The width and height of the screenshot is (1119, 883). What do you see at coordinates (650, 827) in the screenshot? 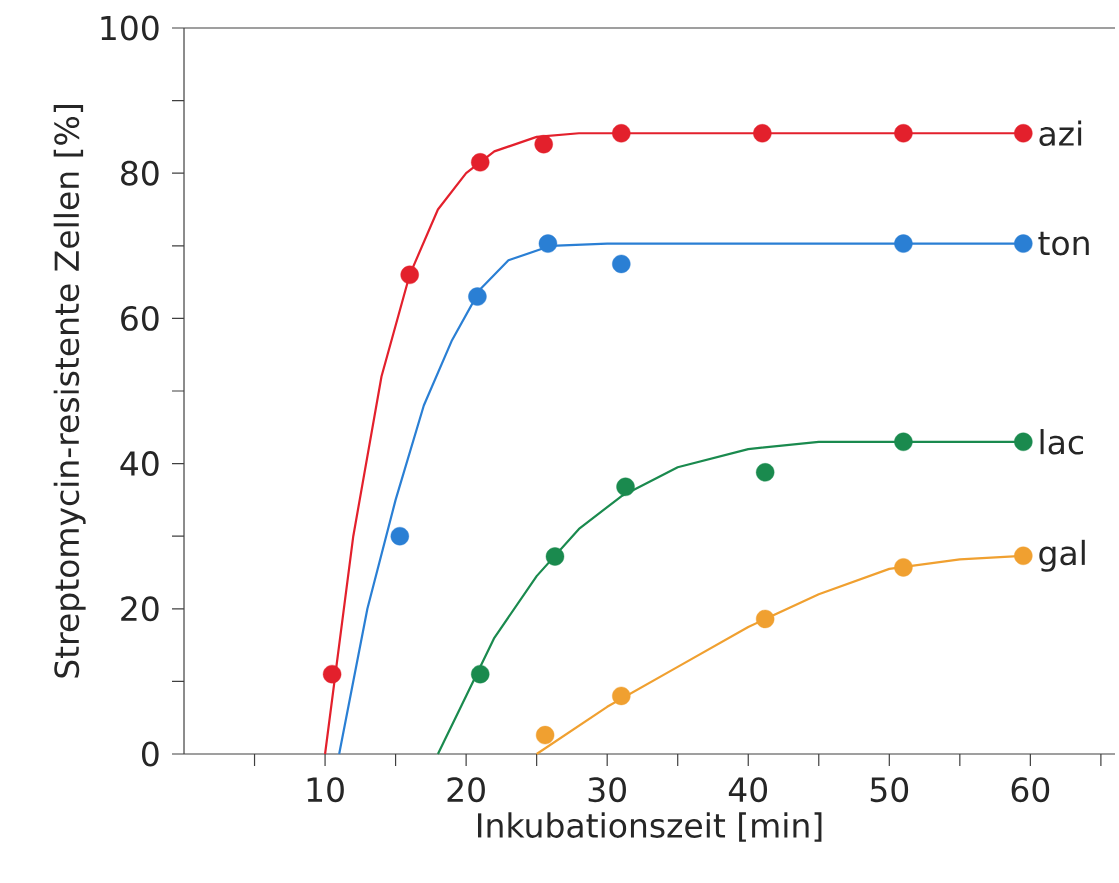
I see `x-axis-title: Inkubationszeit [min]` at bounding box center [650, 827].